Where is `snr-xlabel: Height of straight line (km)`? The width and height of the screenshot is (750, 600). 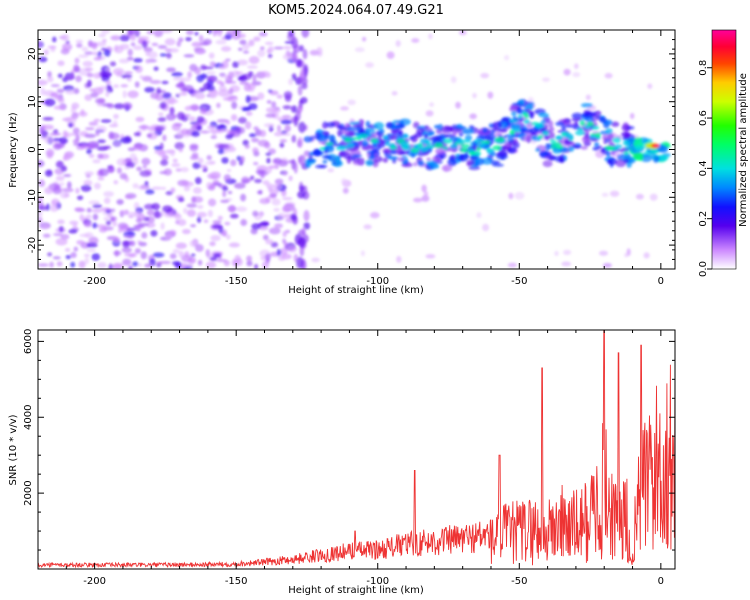 snr-xlabel: Height of straight line (km) is located at coordinates (356, 590).